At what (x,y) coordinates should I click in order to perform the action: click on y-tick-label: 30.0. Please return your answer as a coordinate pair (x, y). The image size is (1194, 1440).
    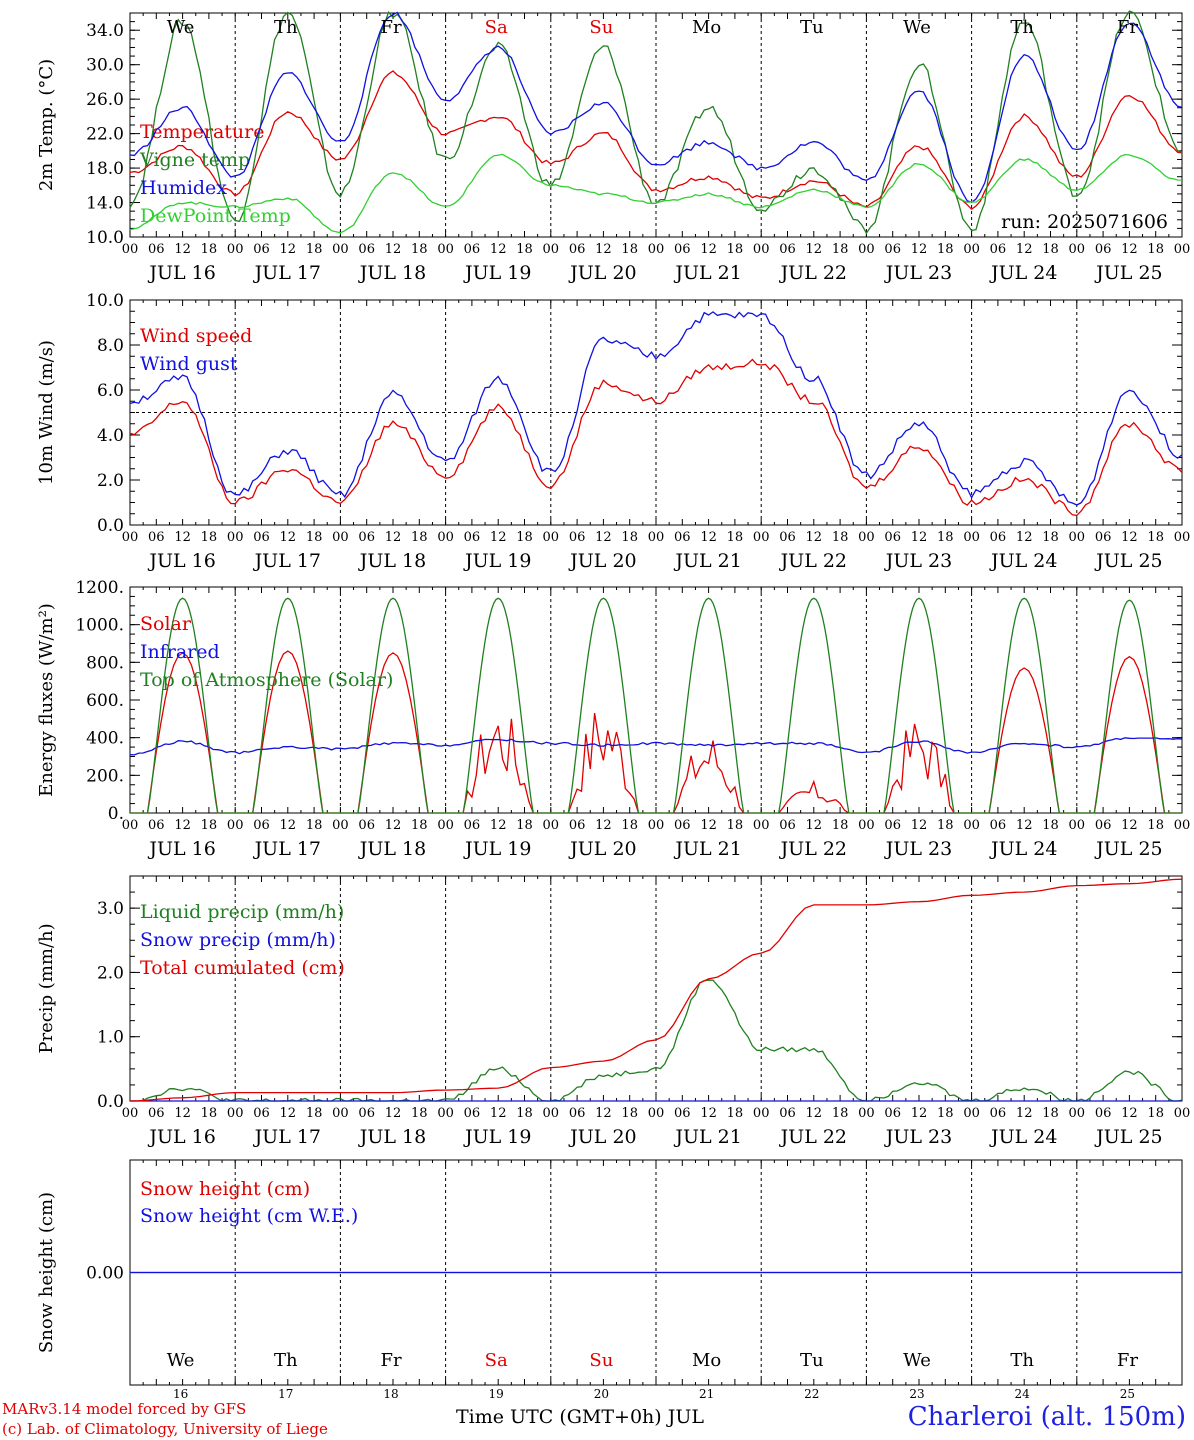
    Looking at the image, I should click on (105, 66).